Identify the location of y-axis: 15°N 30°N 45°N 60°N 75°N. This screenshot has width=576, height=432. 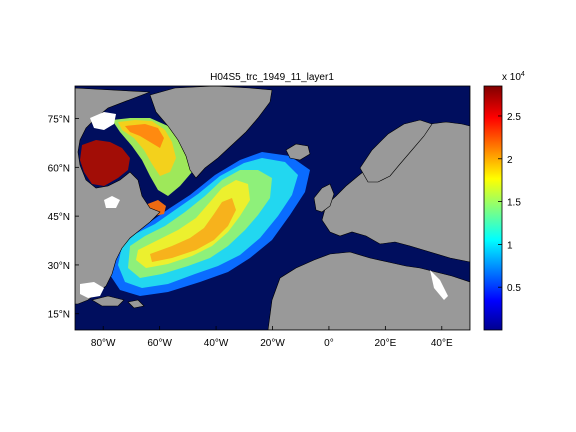
(63, 218).